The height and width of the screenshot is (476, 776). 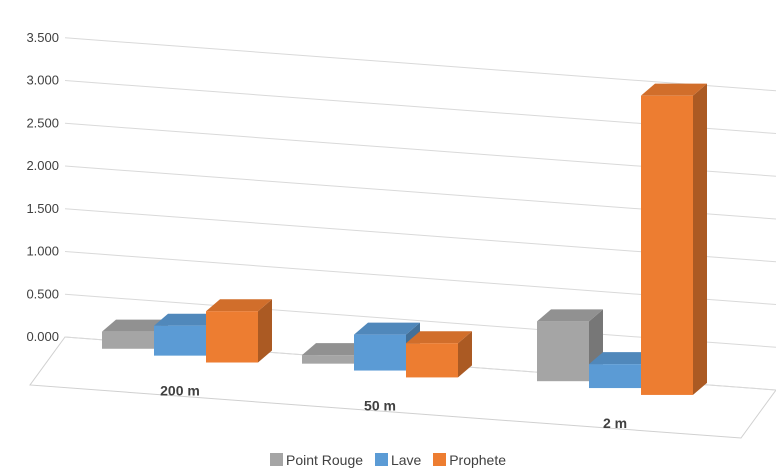 I want to click on y-tick-label: 2.000, so click(x=42, y=165).